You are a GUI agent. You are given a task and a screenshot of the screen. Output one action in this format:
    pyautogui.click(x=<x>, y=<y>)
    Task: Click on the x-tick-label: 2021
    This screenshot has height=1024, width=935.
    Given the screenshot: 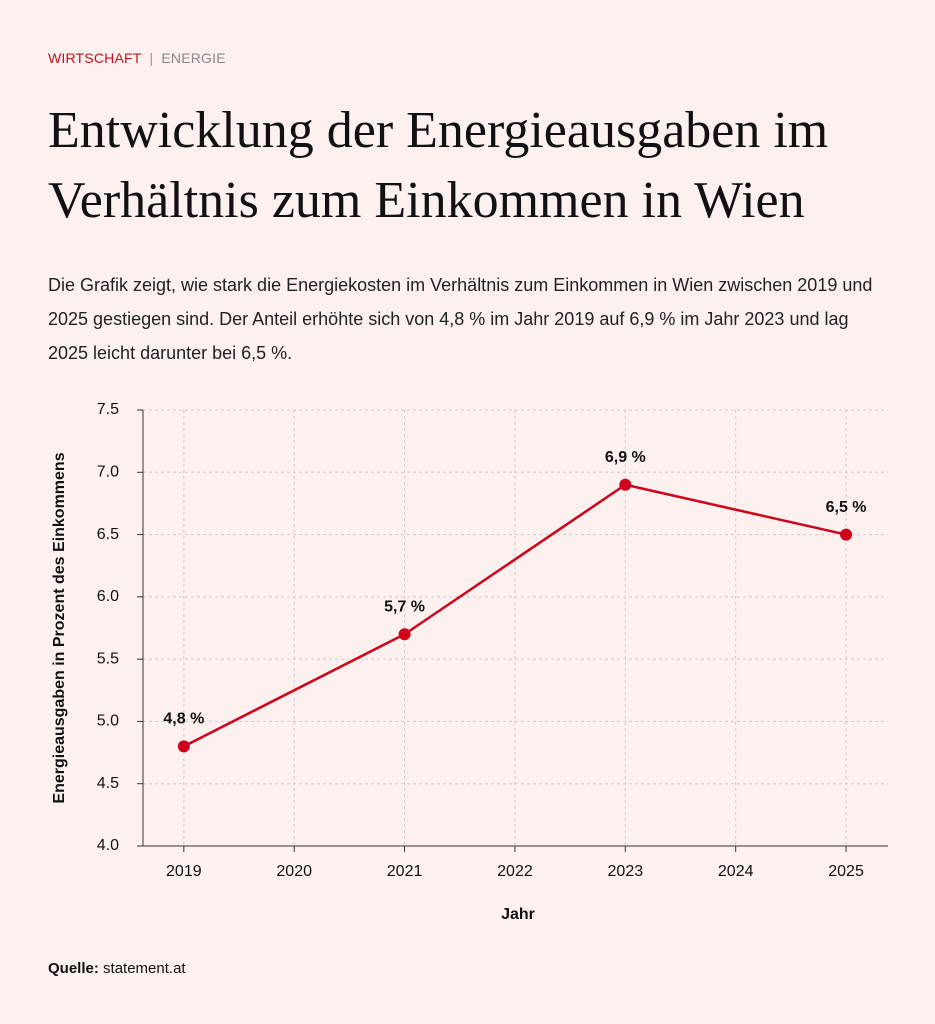 What is the action you would take?
    pyautogui.click(x=405, y=871)
    